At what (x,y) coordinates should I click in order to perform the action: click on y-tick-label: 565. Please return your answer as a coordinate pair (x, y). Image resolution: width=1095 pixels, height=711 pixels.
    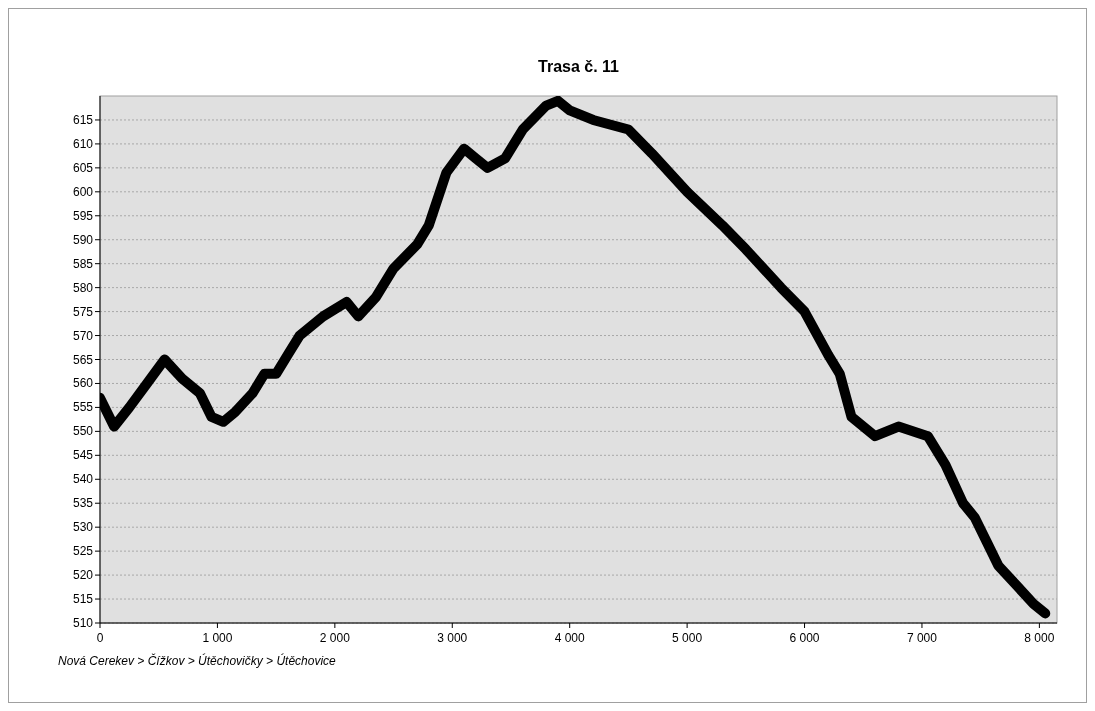
    Looking at the image, I should click on (83, 359).